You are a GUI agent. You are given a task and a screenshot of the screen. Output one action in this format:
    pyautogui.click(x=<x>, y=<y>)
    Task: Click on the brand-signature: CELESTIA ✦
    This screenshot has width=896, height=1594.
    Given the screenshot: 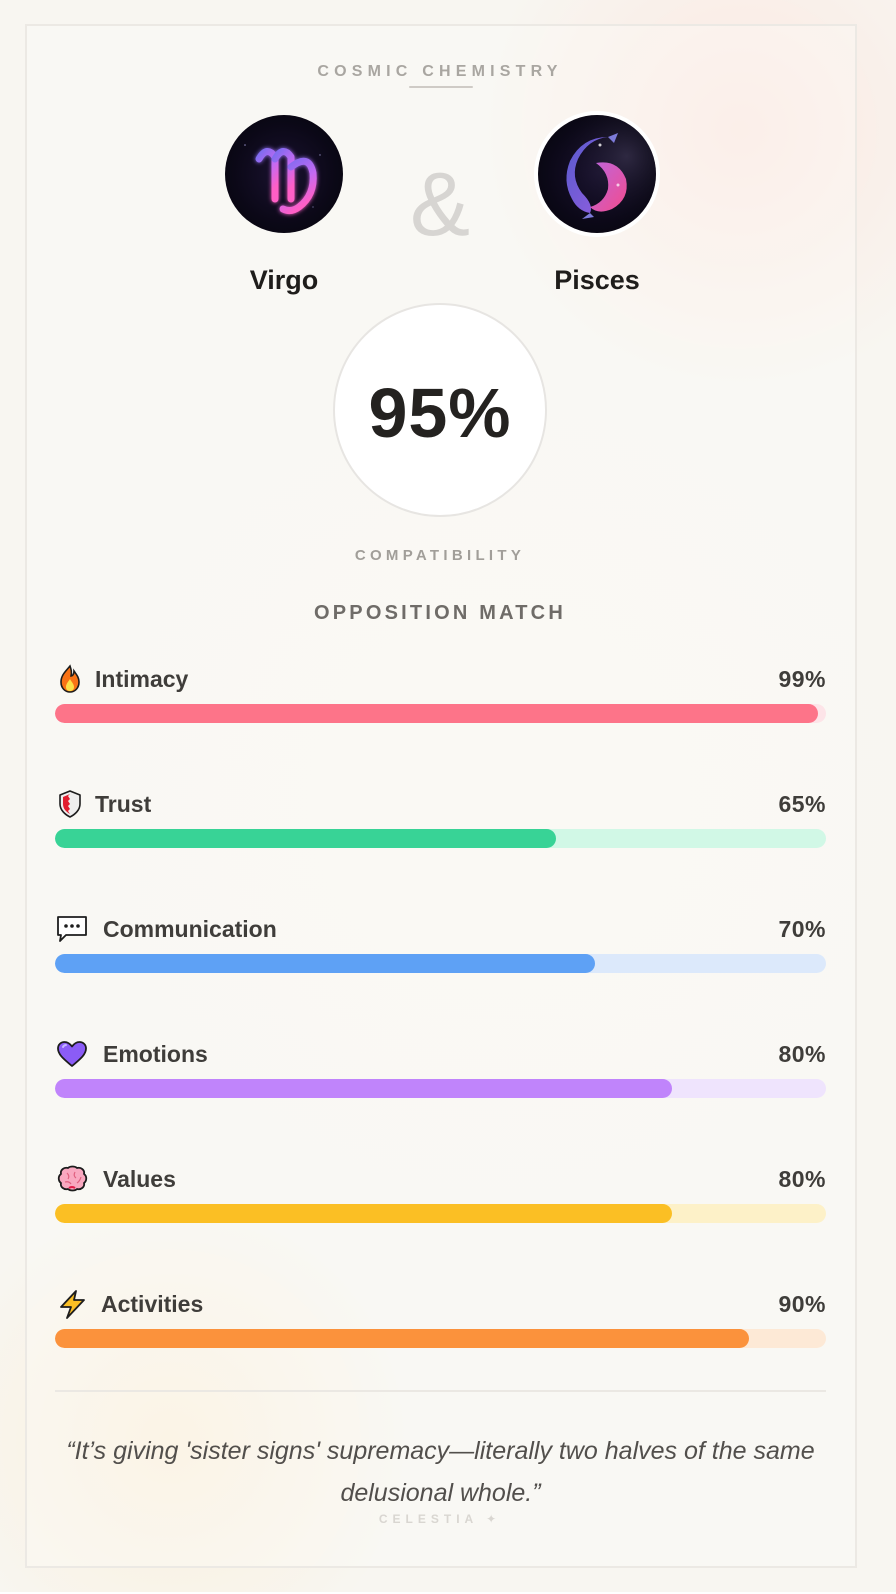 What is the action you would take?
    pyautogui.click(x=440, y=1519)
    